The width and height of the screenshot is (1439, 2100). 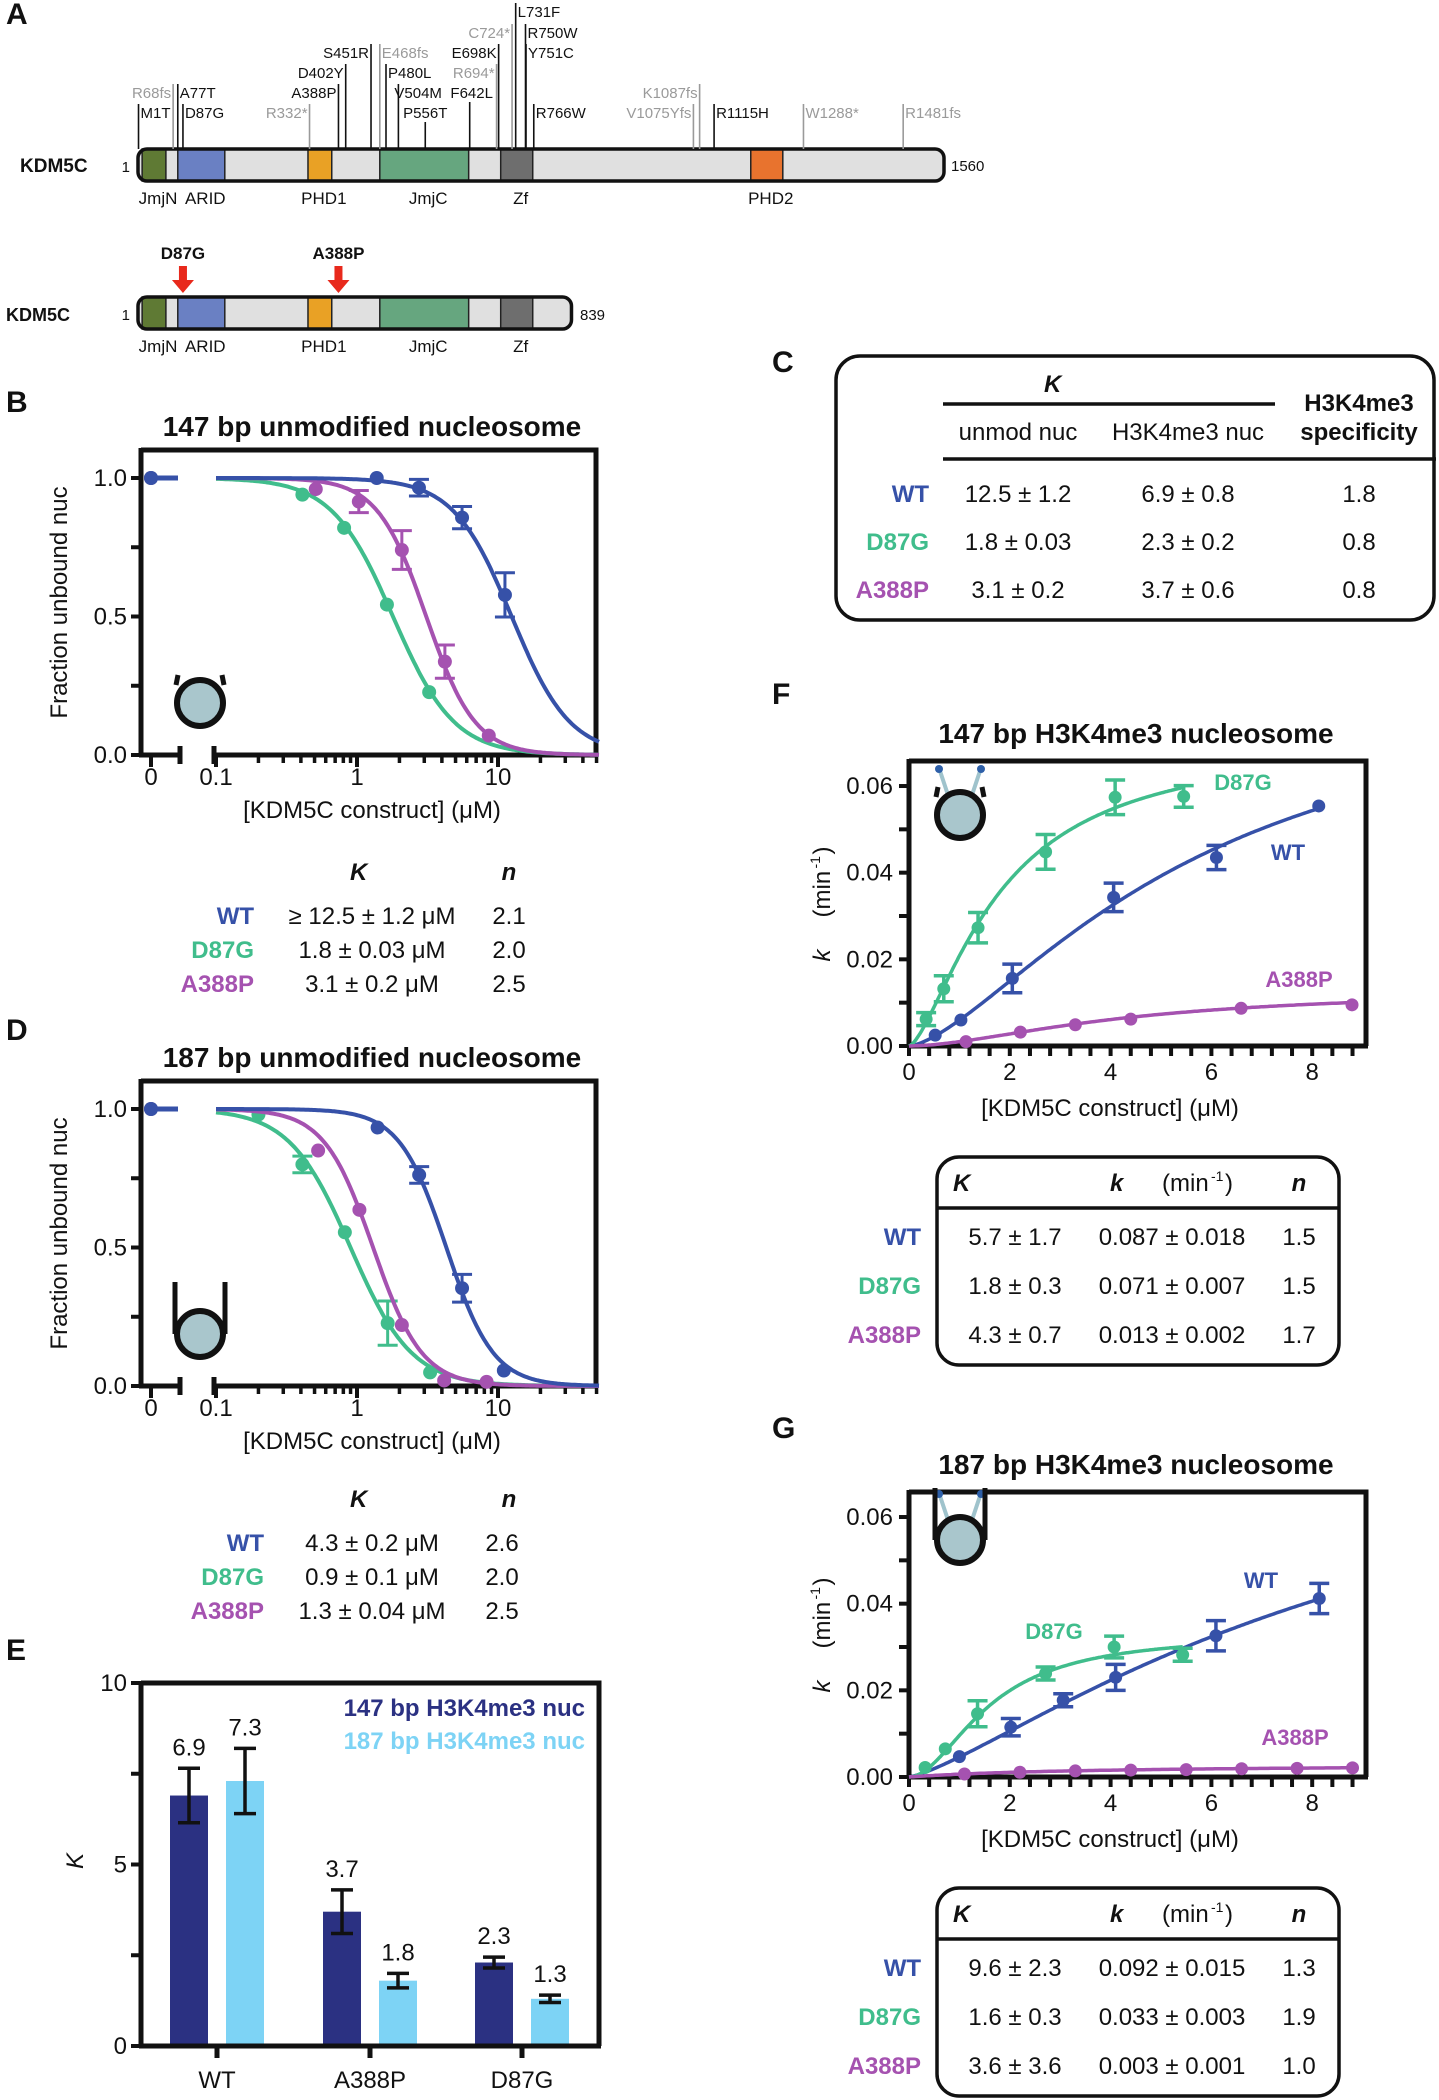 I want to click on series-wt: WT, so click(x=1117, y=923).